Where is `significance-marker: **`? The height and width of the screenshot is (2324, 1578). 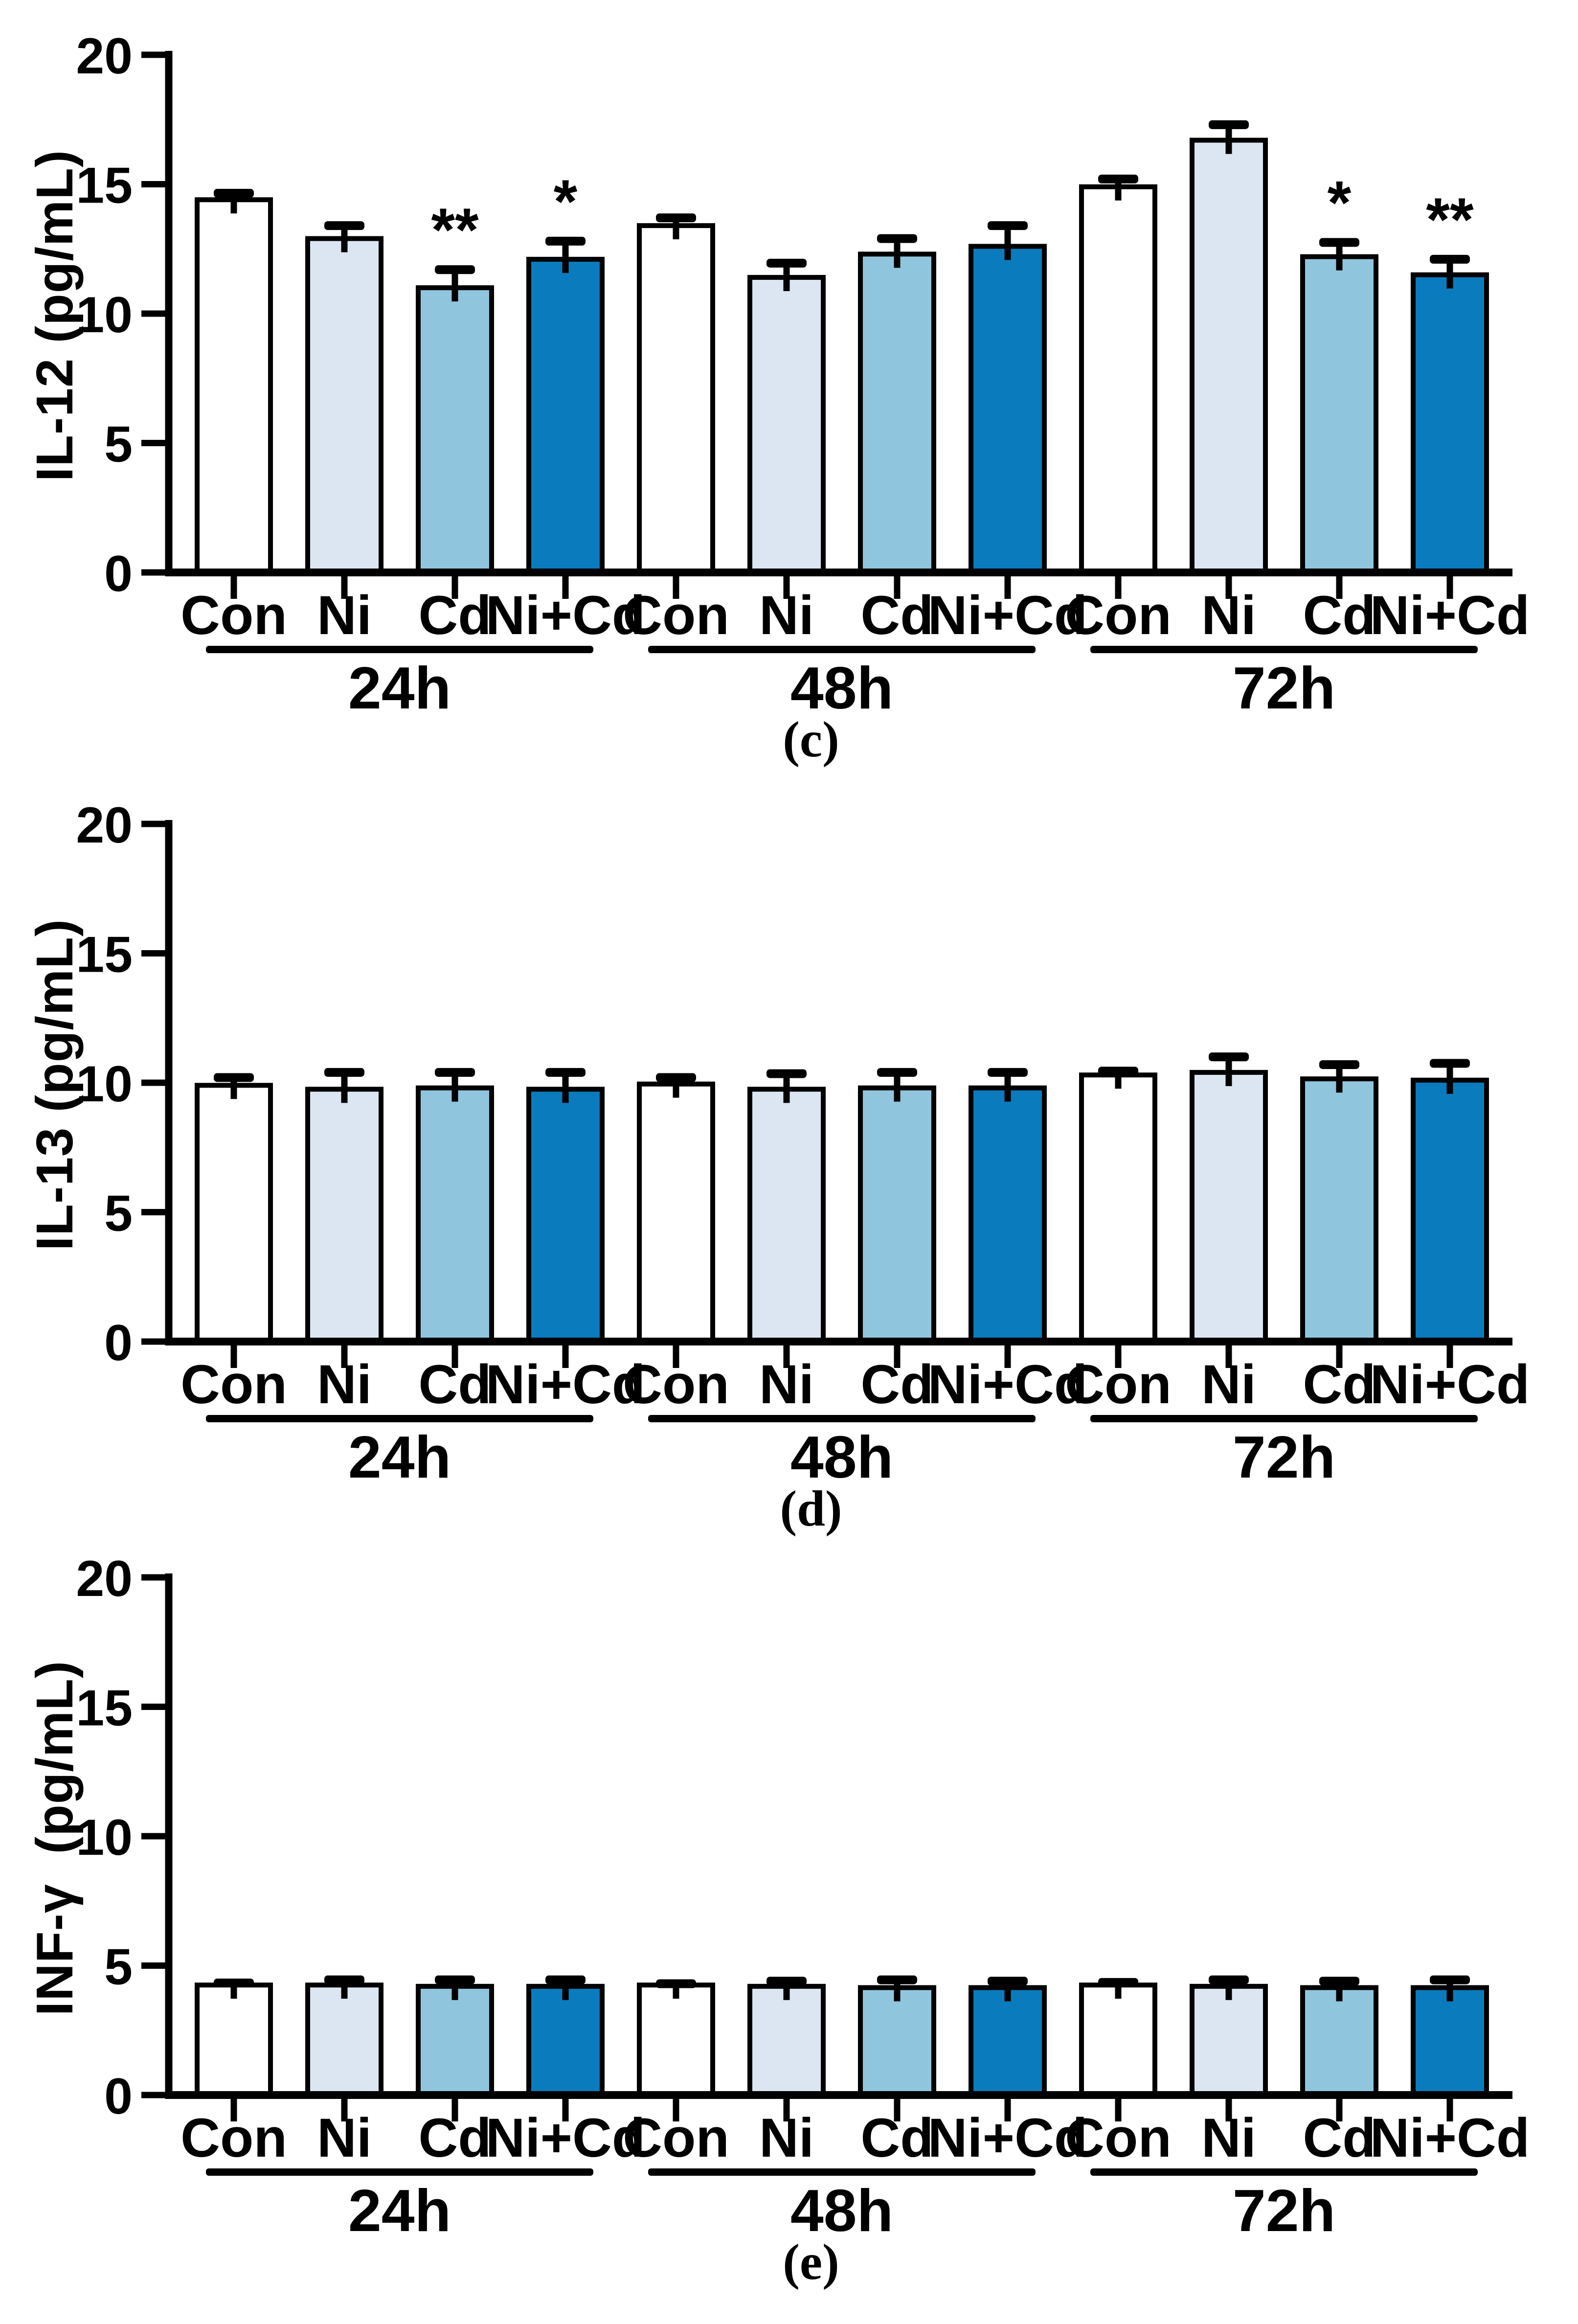
significance-marker: ** is located at coordinates (455, 230).